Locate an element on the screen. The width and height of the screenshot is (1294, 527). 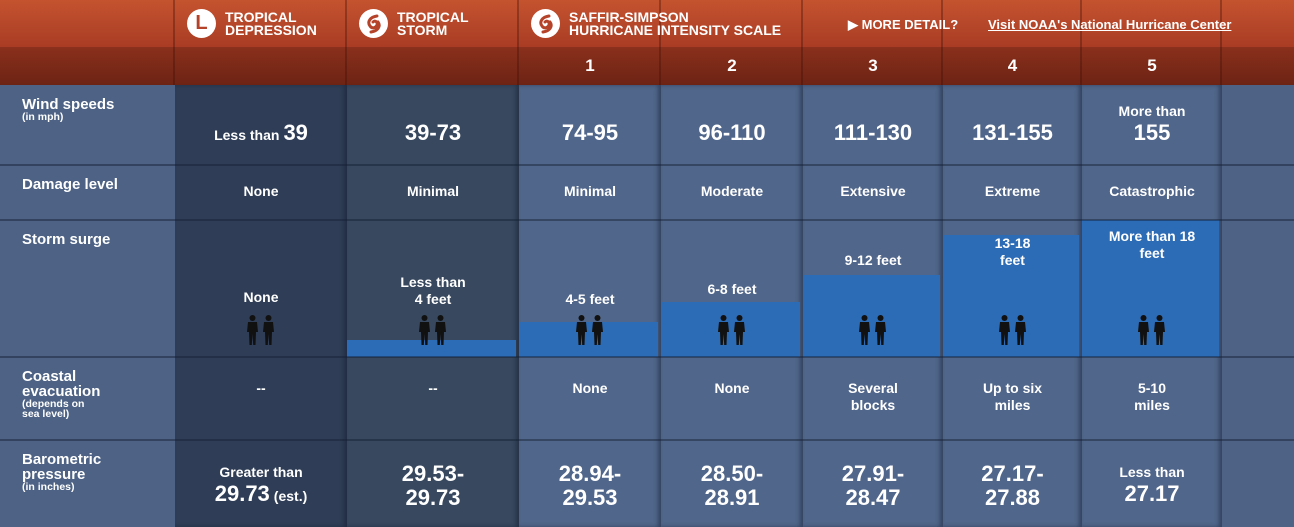
cell-line: Catastrophic is located at coordinates (1152, 192).